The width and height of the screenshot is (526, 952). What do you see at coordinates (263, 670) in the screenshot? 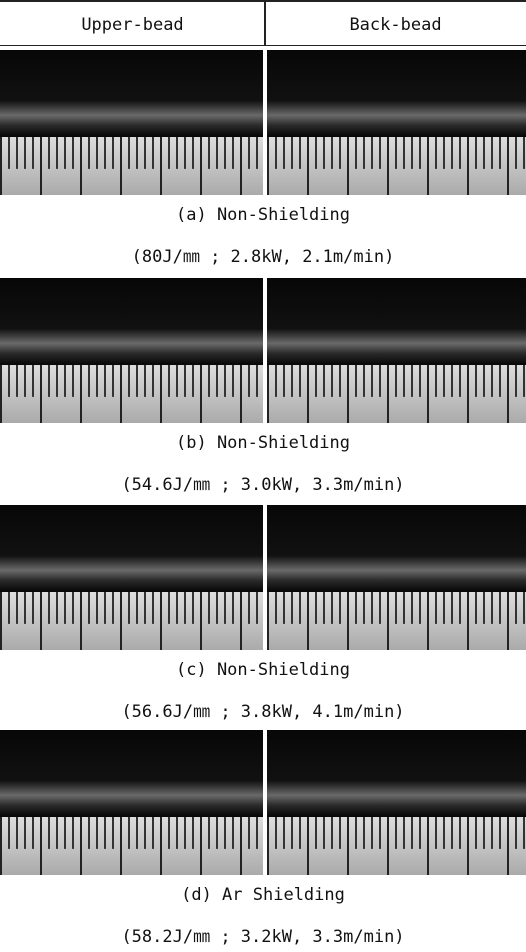
I see `panel-label: (c) Non-Shielding` at bounding box center [263, 670].